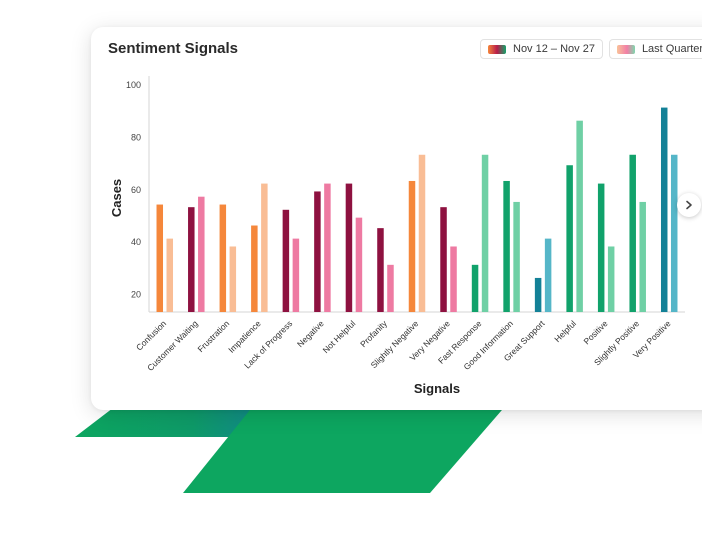  What do you see at coordinates (554, 49) in the screenshot?
I see `legend-label-current: Nov 12 – Nov 27` at bounding box center [554, 49].